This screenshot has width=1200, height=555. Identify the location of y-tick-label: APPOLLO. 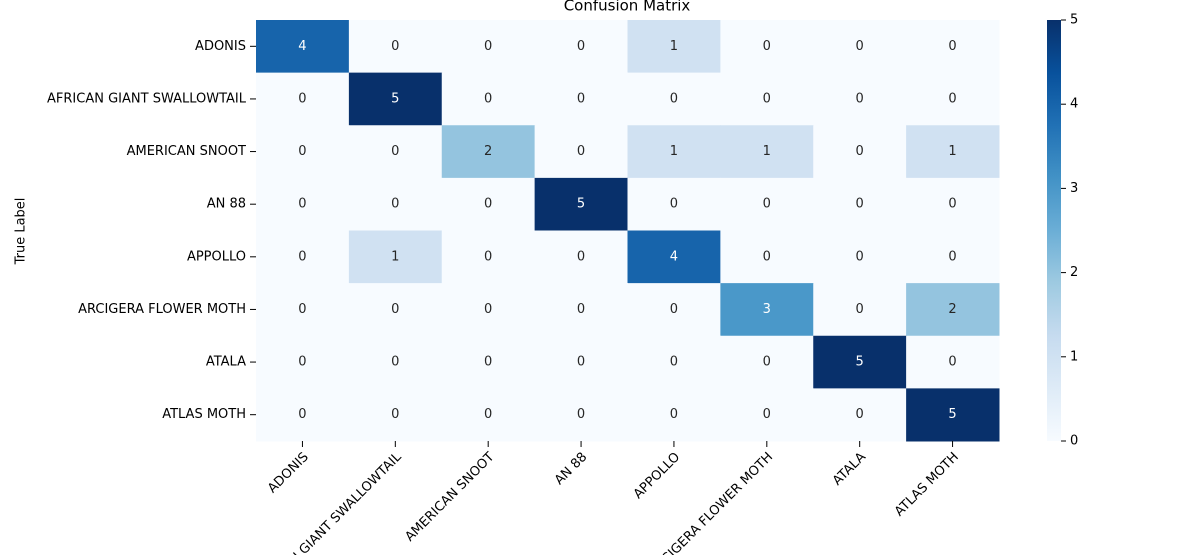
(216, 256).